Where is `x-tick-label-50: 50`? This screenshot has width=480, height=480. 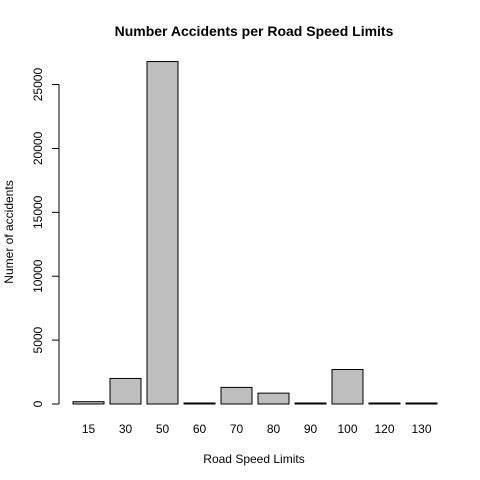 x-tick-label-50: 50 is located at coordinates (163, 429).